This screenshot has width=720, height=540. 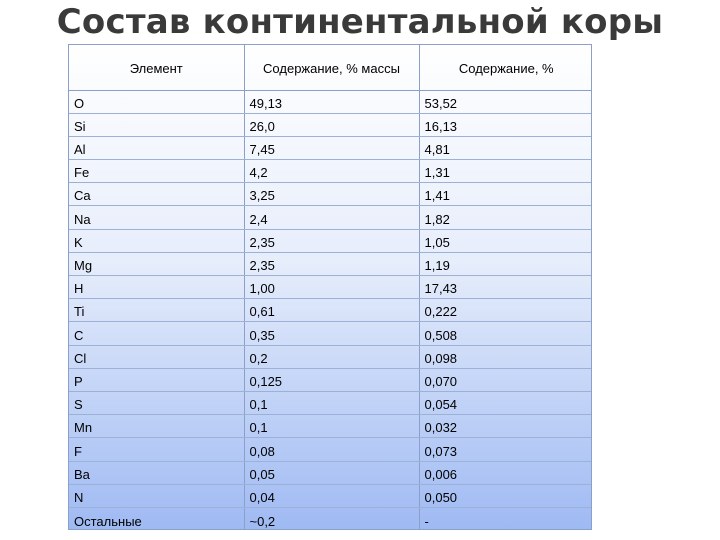 What do you see at coordinates (157, 380) in the screenshot?
I see `cell-element: P` at bounding box center [157, 380].